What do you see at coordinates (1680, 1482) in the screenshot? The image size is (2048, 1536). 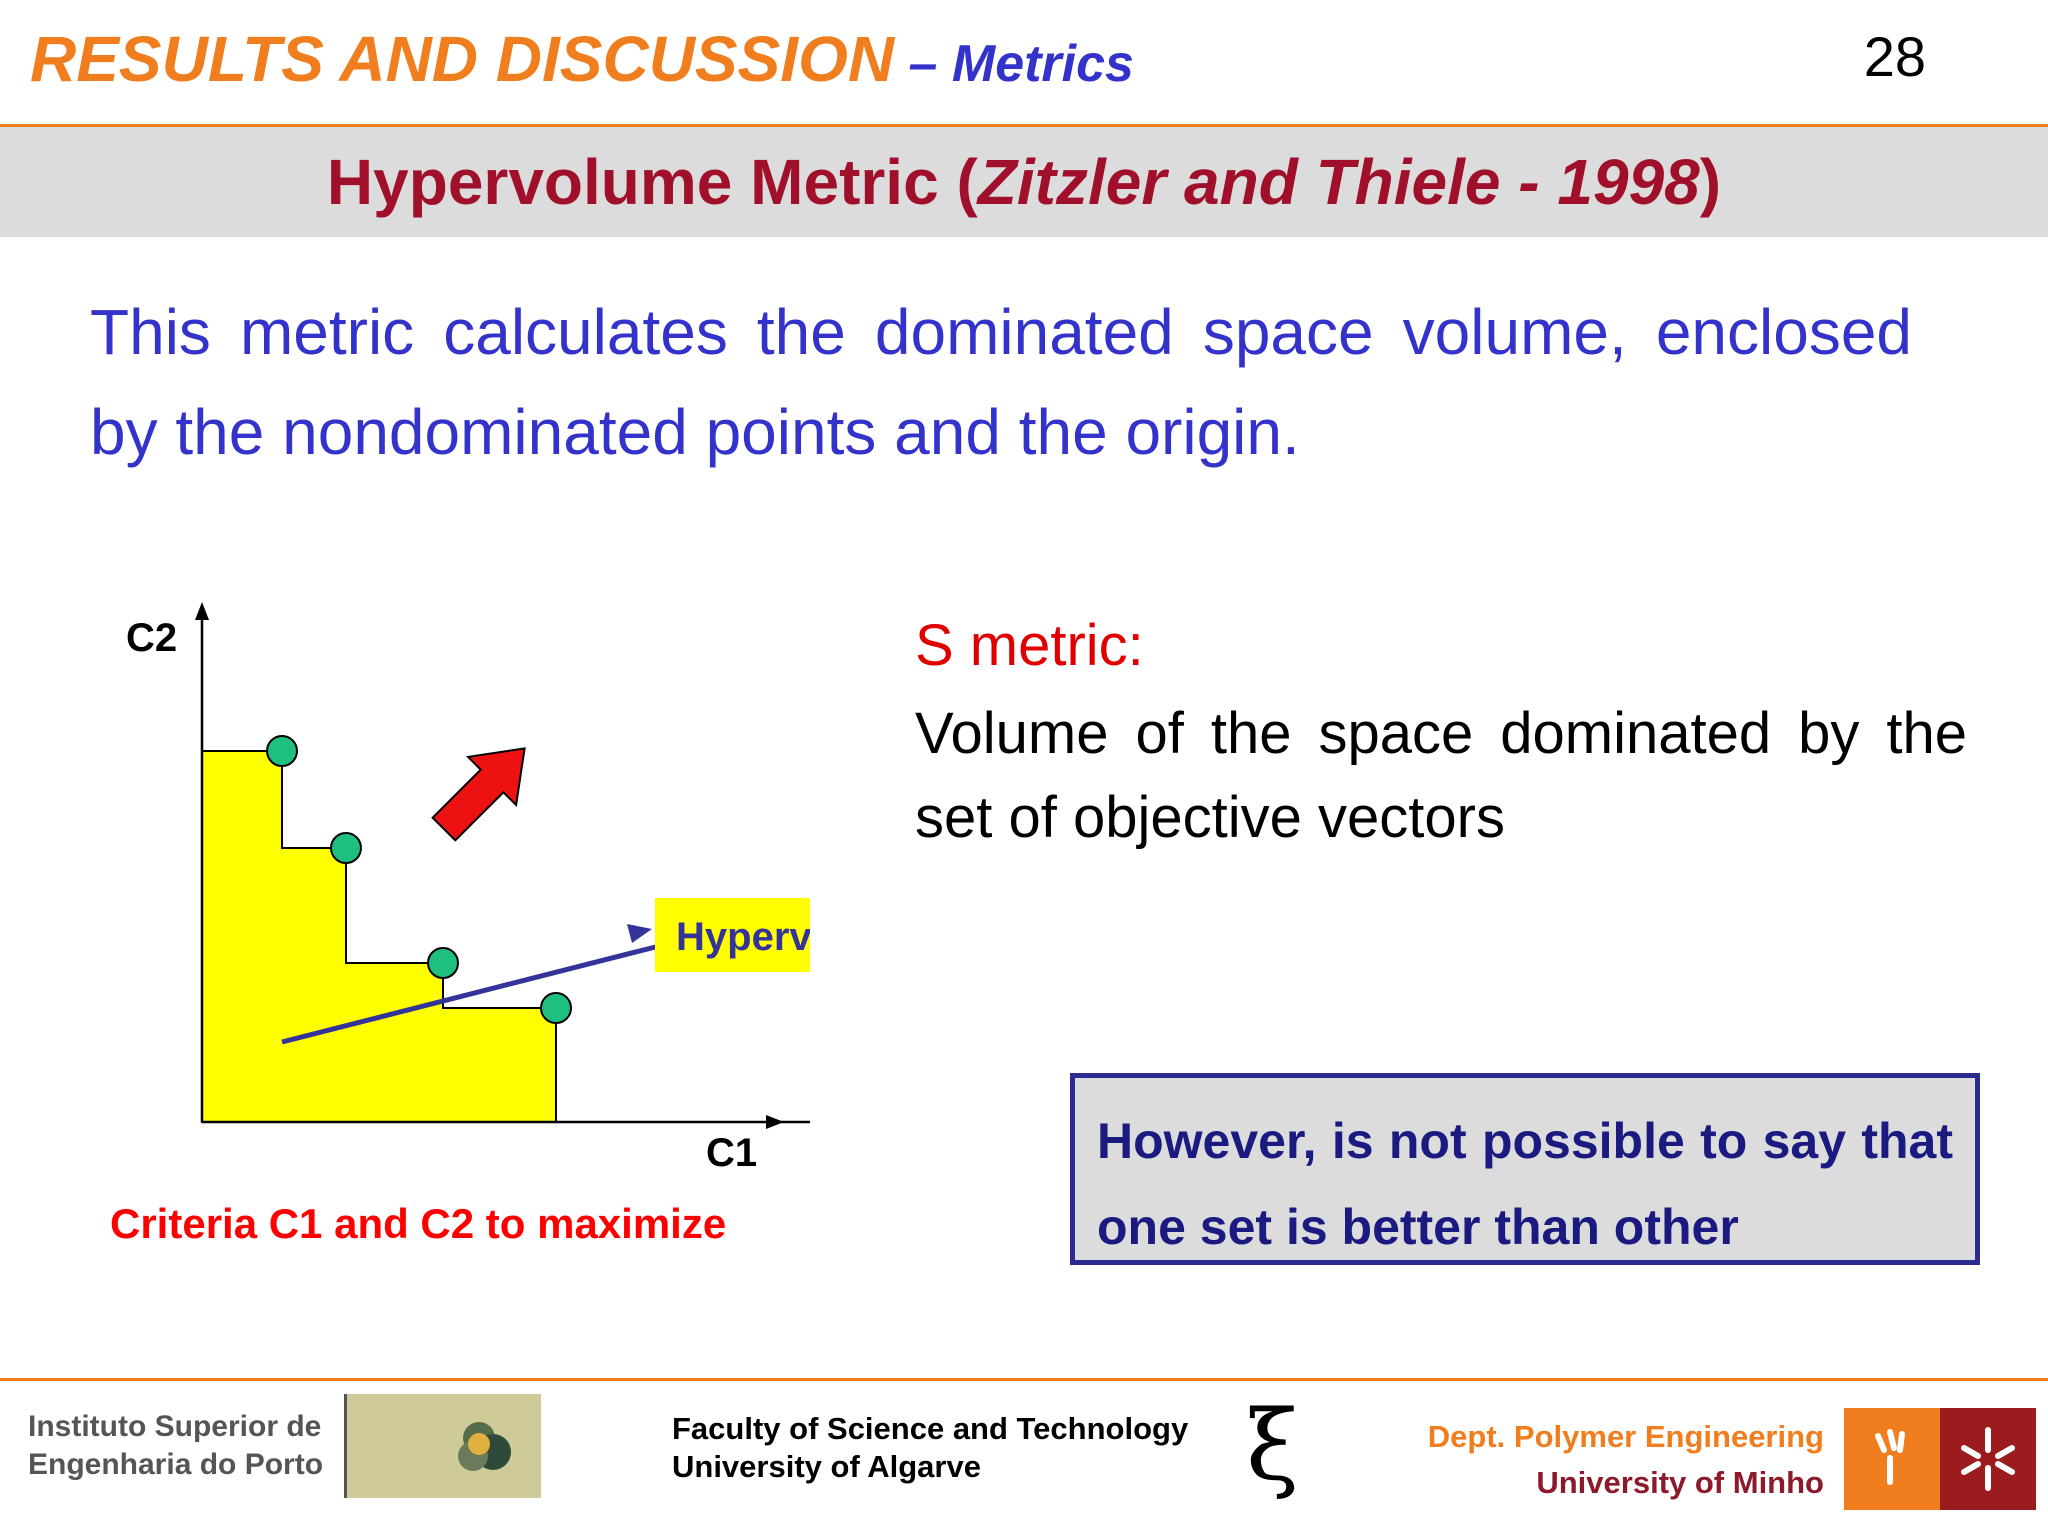 I see `dept-line-2: University of Minho` at bounding box center [1680, 1482].